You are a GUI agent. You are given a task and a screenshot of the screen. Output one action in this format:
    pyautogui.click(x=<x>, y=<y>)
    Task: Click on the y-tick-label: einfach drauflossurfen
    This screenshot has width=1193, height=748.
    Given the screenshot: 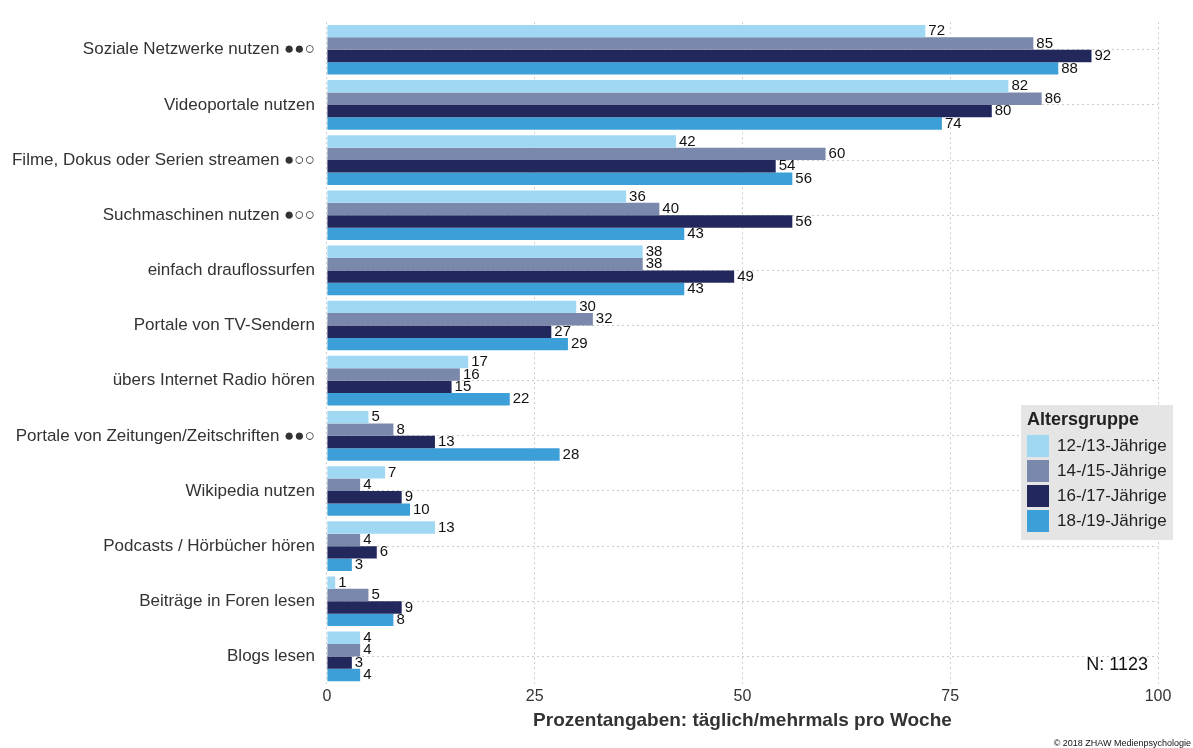 What is the action you would take?
    pyautogui.click(x=231, y=270)
    